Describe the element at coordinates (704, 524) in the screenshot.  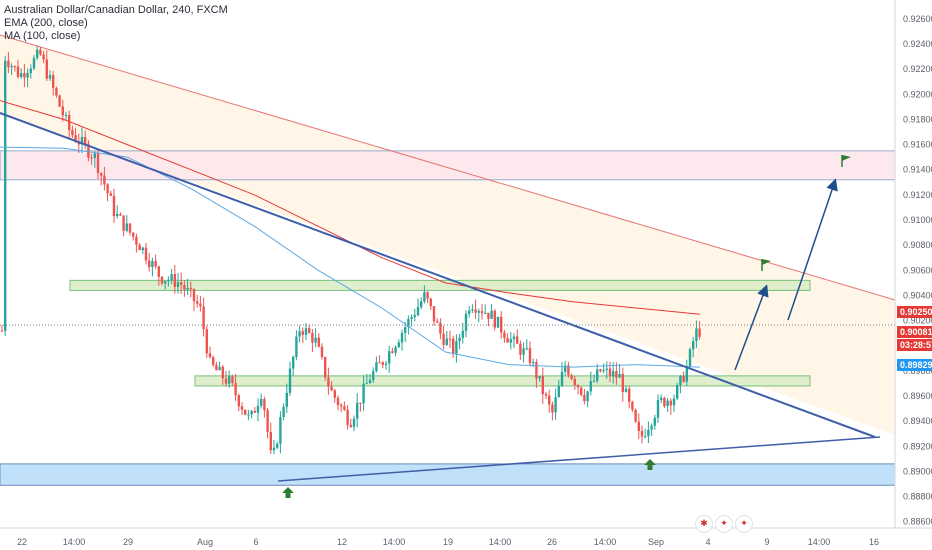
I see `flag-au-icon: ✱` at that location.